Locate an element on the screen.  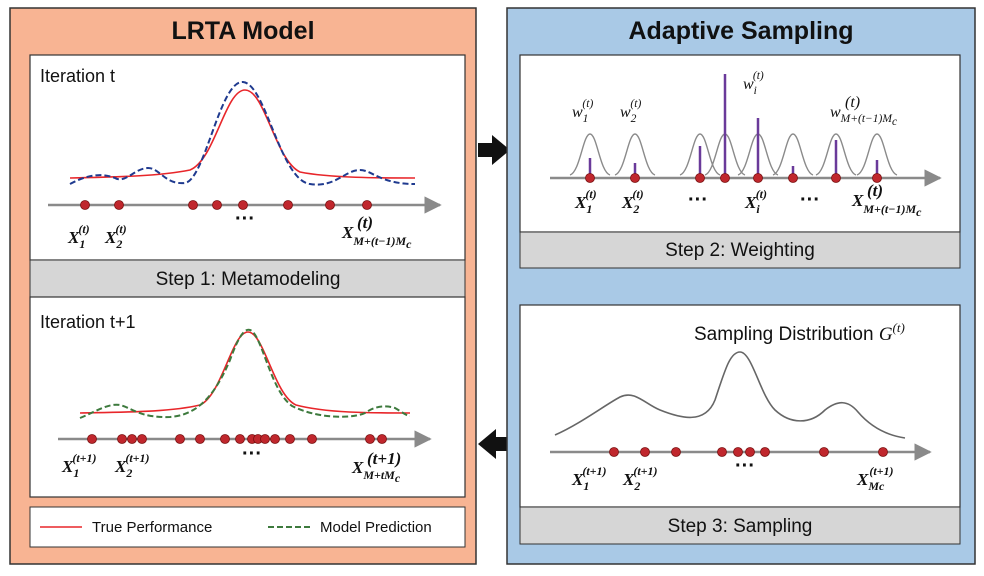
weighting-ellipsis-1: ··· is located at coordinates (698, 200).